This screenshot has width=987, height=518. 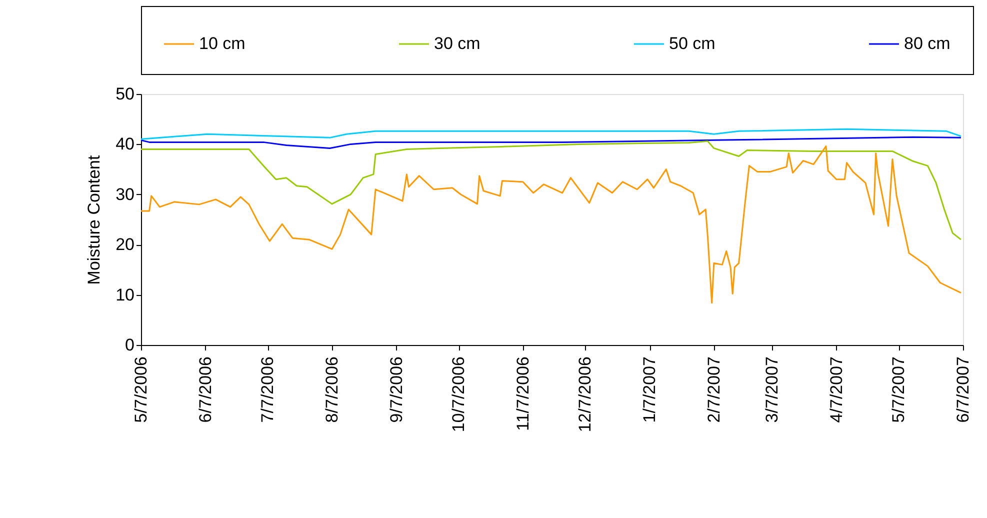 What do you see at coordinates (222, 43) in the screenshot?
I see `legend-label: 10 cm` at bounding box center [222, 43].